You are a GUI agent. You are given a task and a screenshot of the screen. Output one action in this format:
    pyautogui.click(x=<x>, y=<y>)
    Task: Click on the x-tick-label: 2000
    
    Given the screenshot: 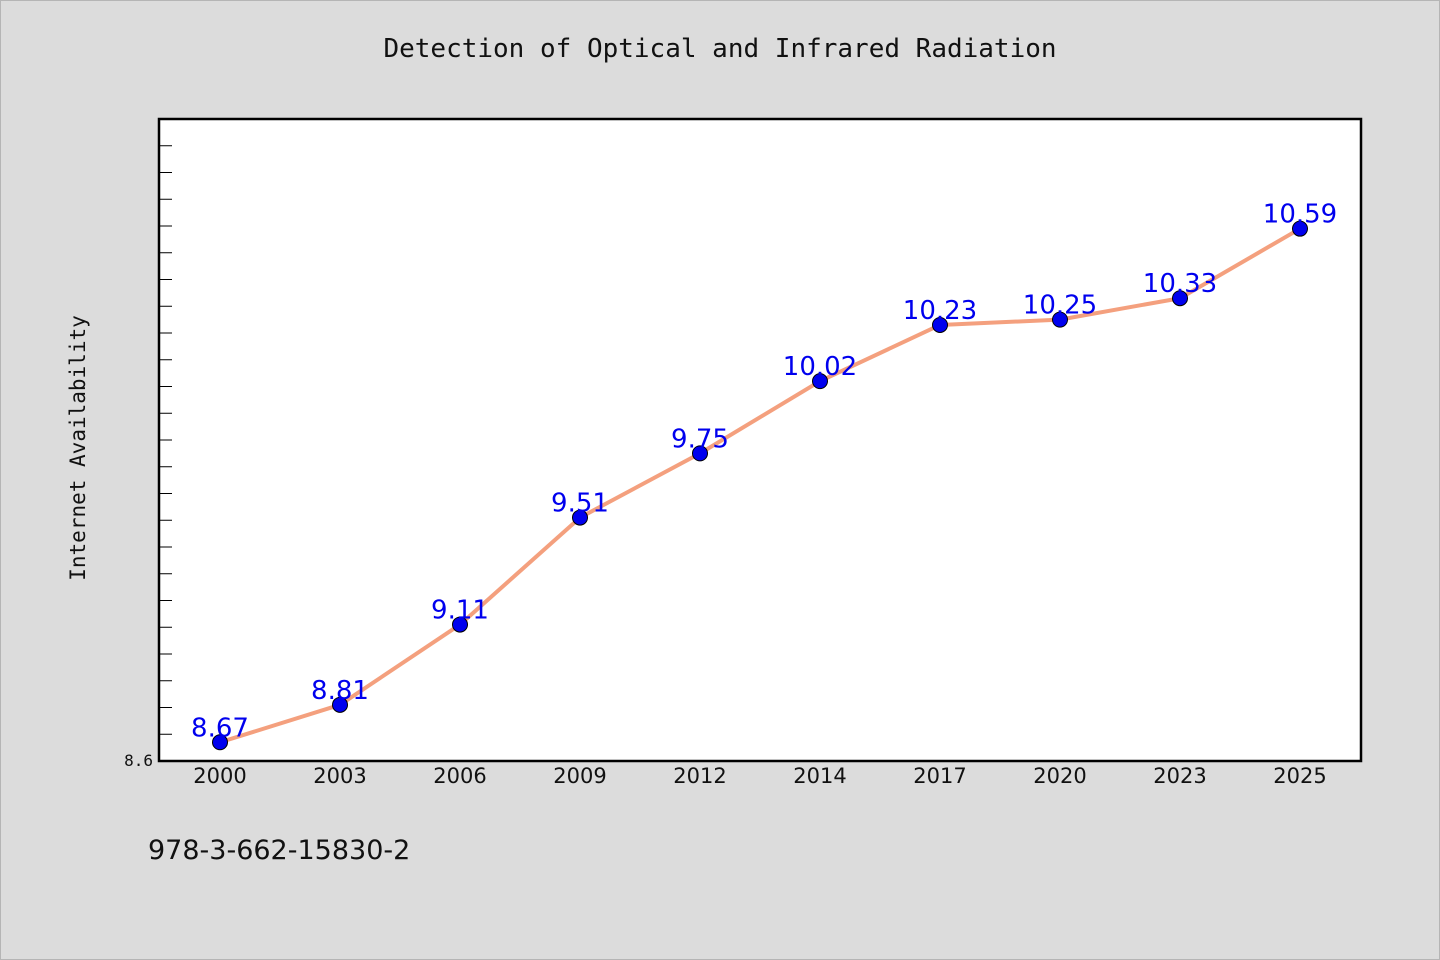 What is the action you would take?
    pyautogui.click(x=219, y=776)
    